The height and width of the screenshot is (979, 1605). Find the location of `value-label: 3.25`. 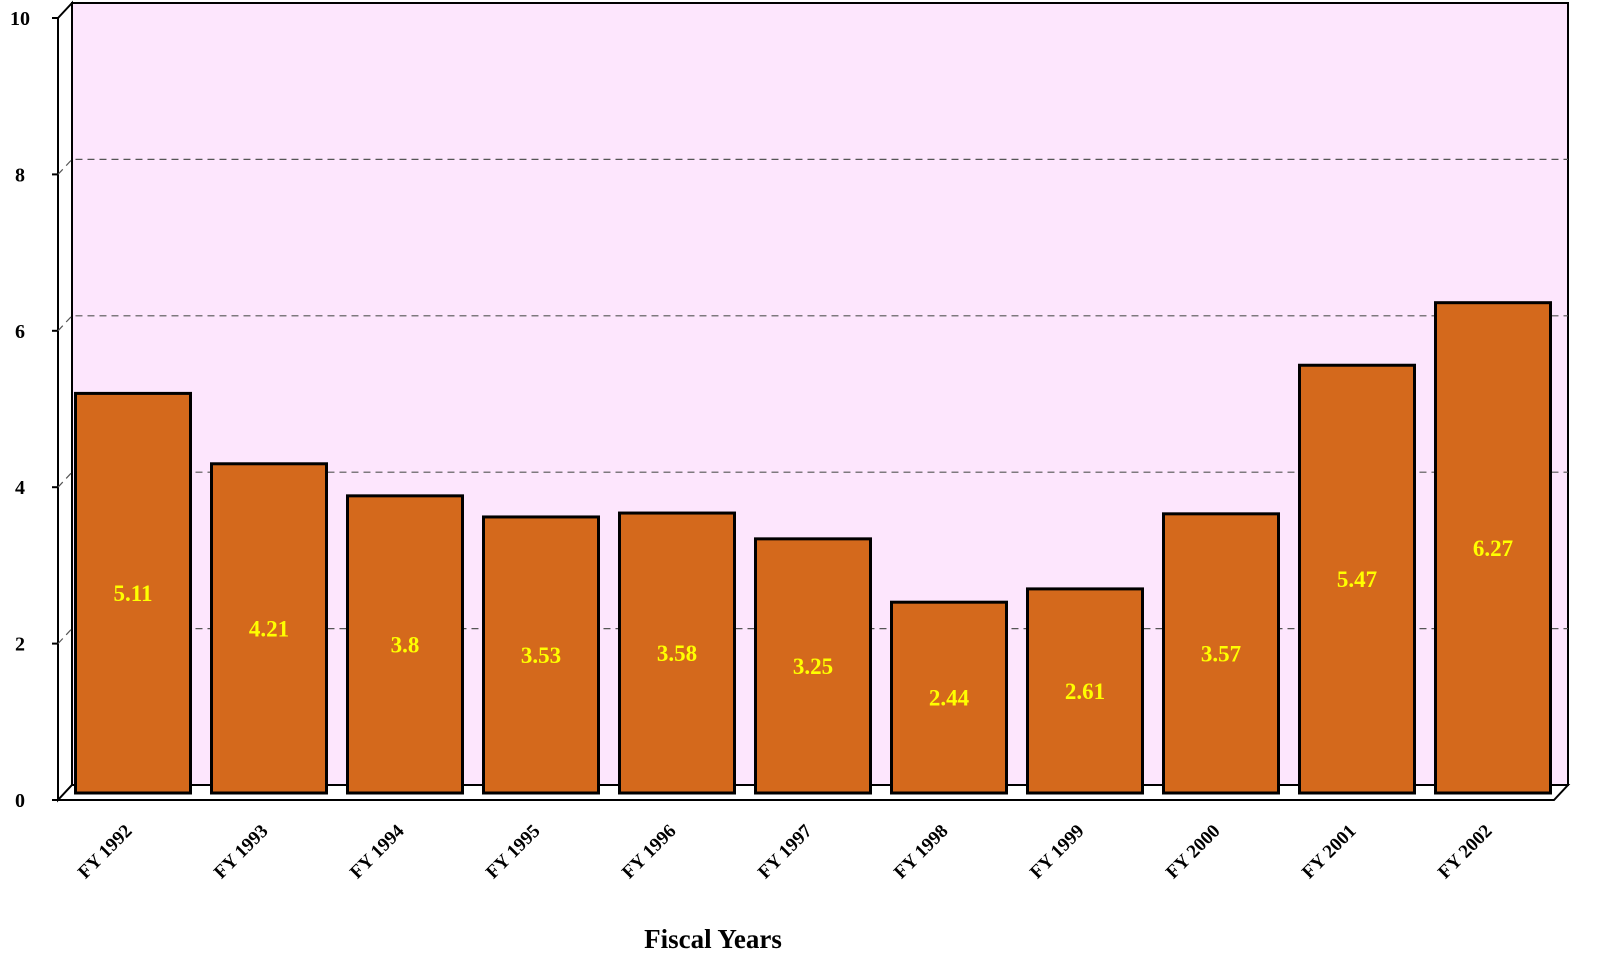

value-label: 3.25 is located at coordinates (813, 666).